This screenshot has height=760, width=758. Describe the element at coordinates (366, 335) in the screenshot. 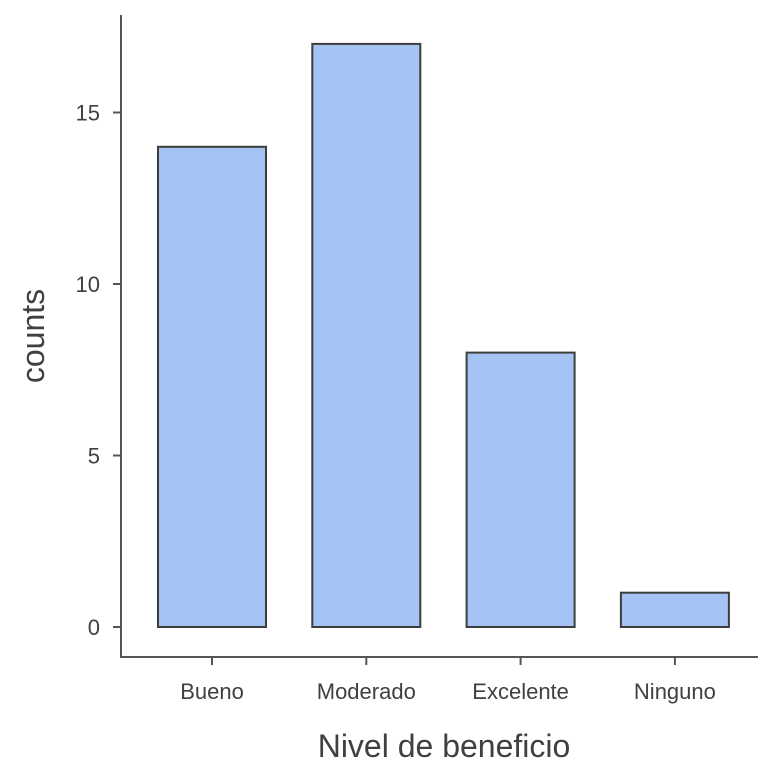

I see `bar-moderado` at that location.